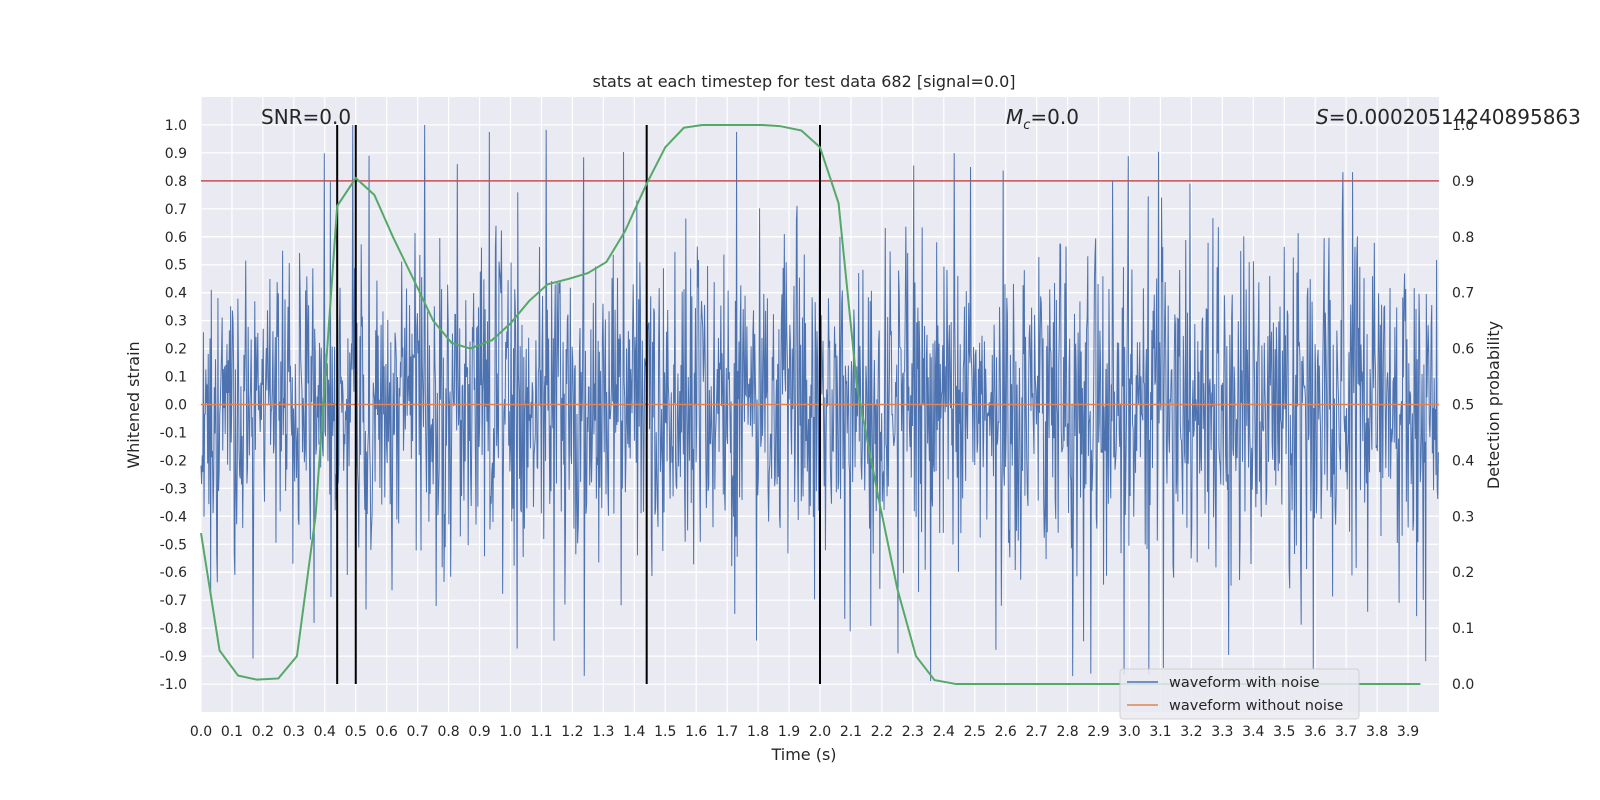 The width and height of the screenshot is (1600, 800). Describe the element at coordinates (1054, 117) in the screenshot. I see `mc-value: =0.0` at that location.